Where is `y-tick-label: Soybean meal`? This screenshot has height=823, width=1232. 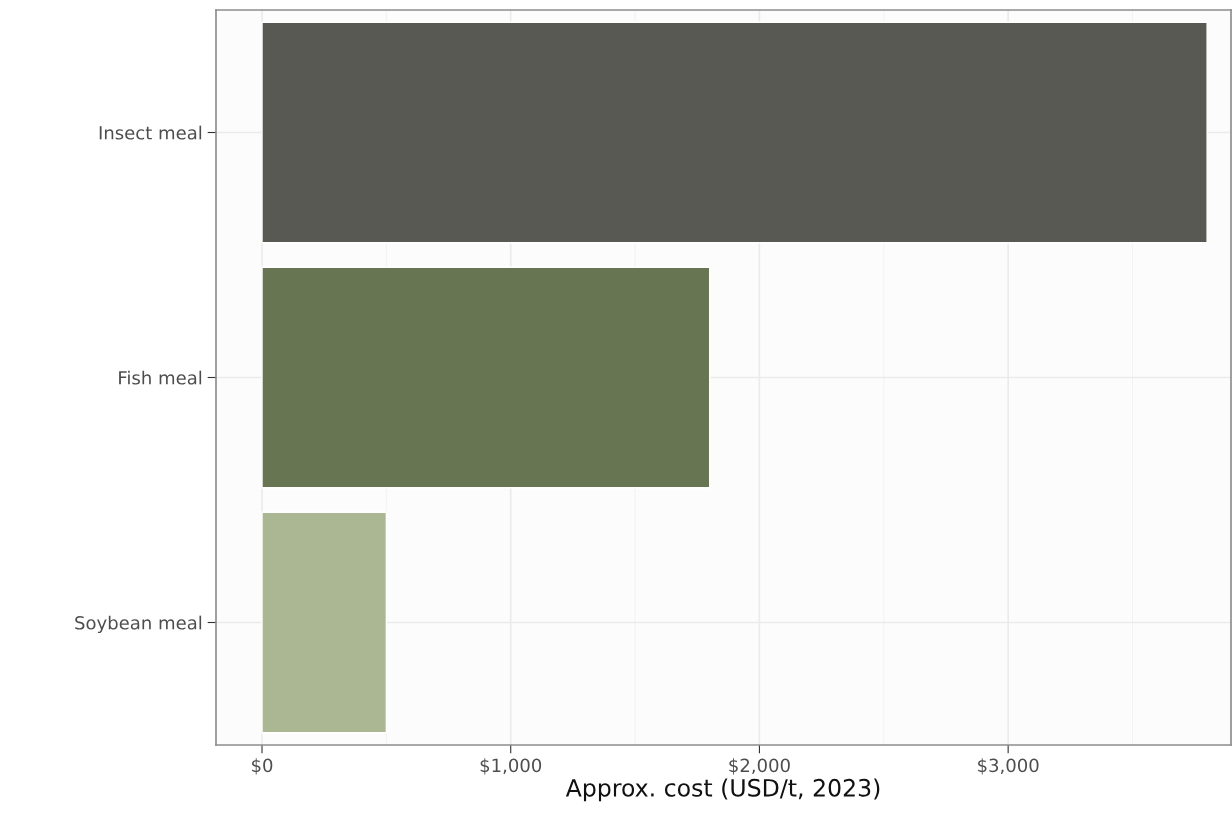 y-tick-label: Soybean meal is located at coordinates (138, 624).